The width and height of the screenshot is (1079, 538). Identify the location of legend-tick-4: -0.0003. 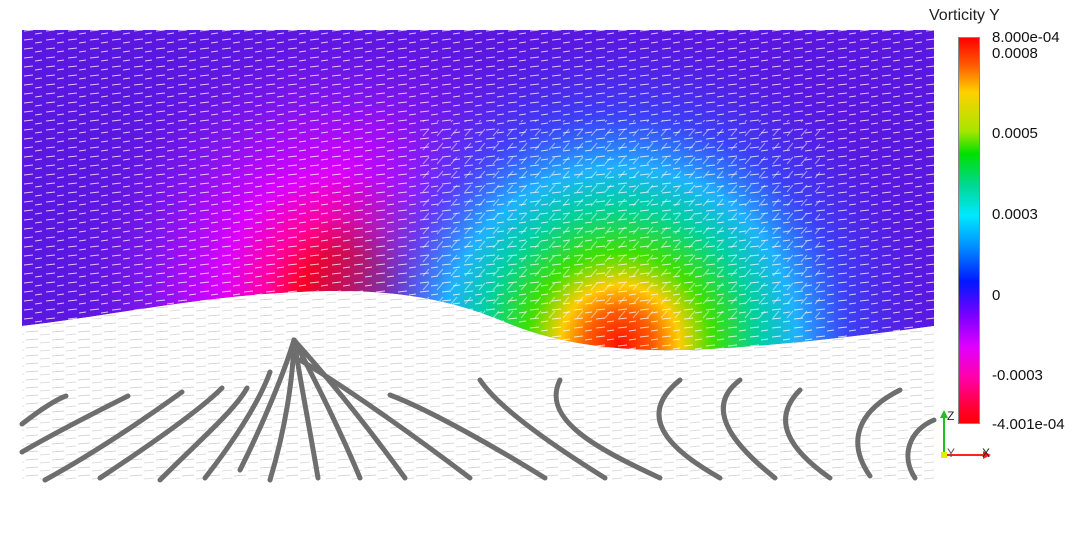
(1017, 375).